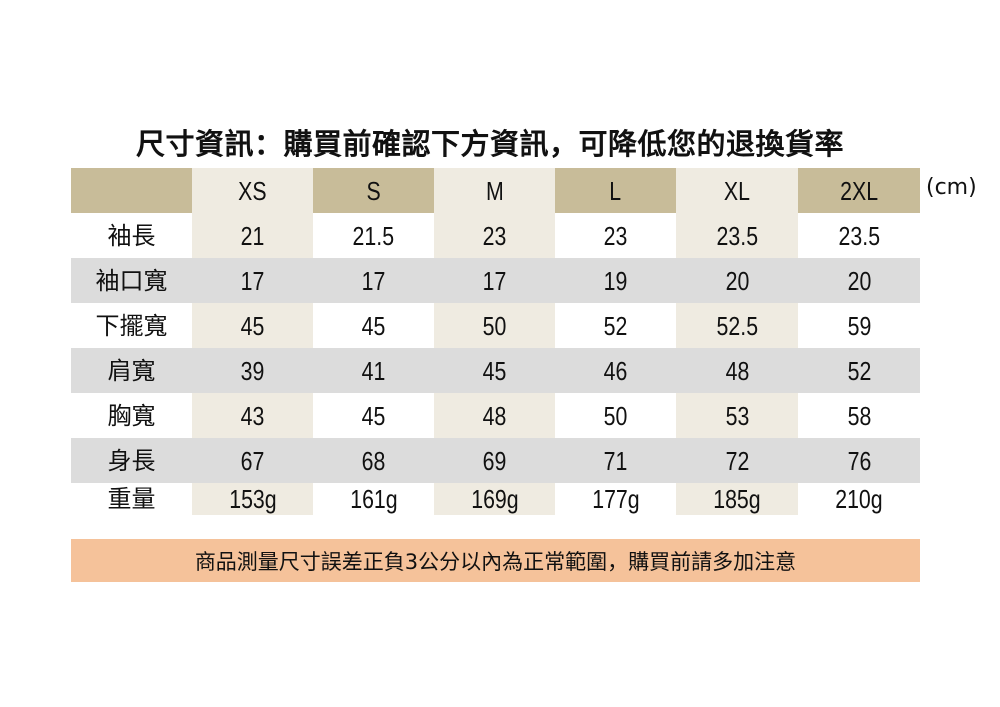 The height and width of the screenshot is (707, 1000). Describe the element at coordinates (252, 235) in the screenshot. I see `table-cell: 21` at that location.